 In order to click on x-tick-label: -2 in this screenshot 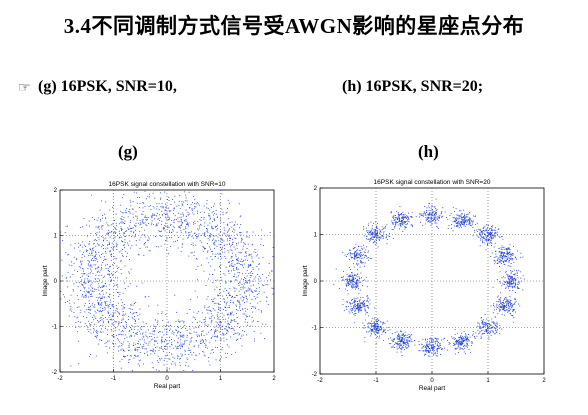, I will do `click(320, 381)`.